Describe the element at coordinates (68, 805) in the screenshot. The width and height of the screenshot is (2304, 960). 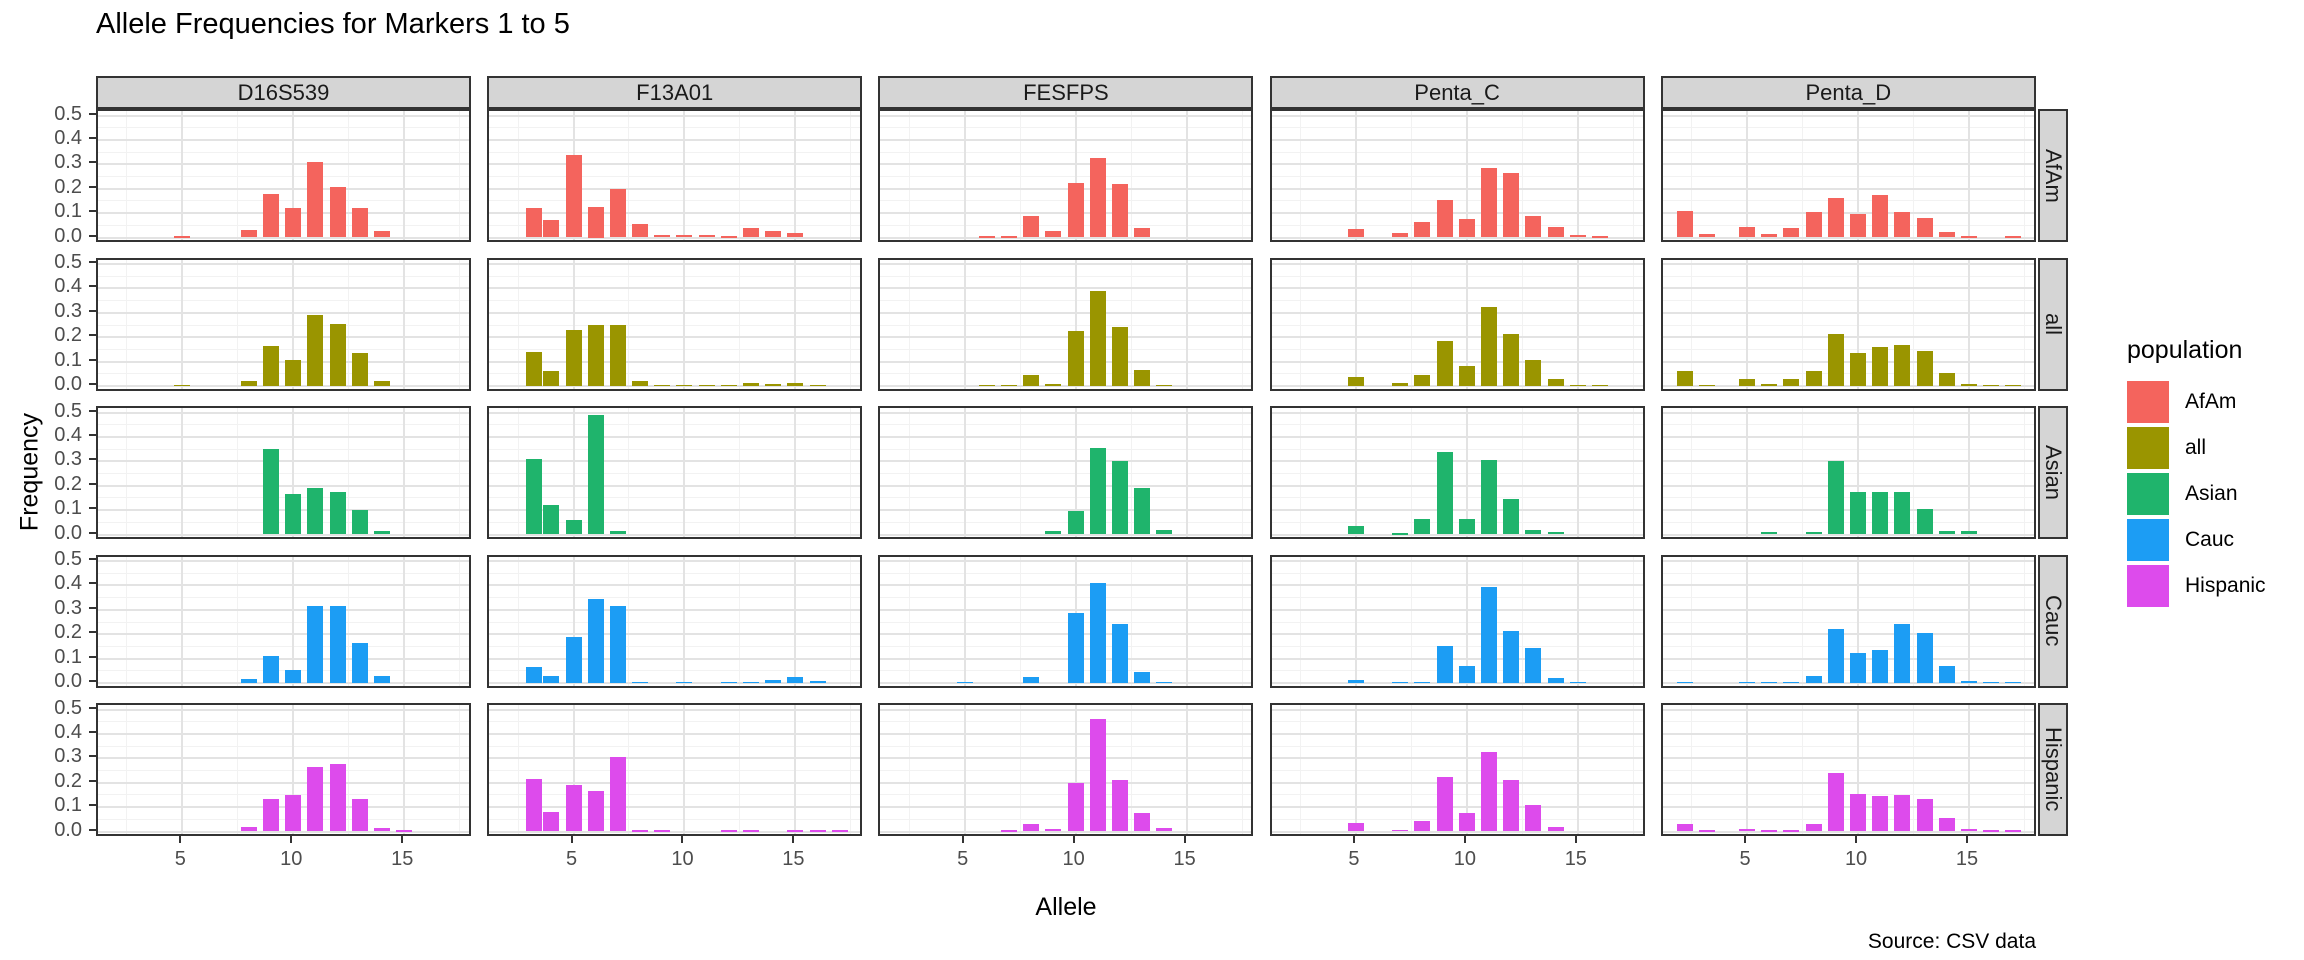
I see `y-tick-label: 0.1` at that location.